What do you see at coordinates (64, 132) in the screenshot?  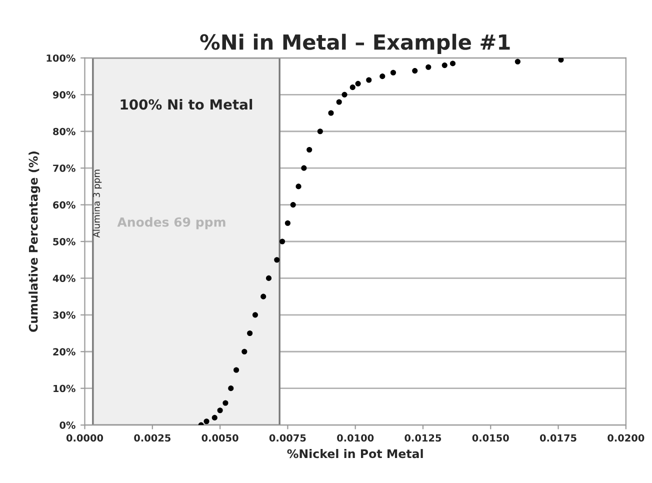 I see `y-tick-label: 80%` at bounding box center [64, 132].